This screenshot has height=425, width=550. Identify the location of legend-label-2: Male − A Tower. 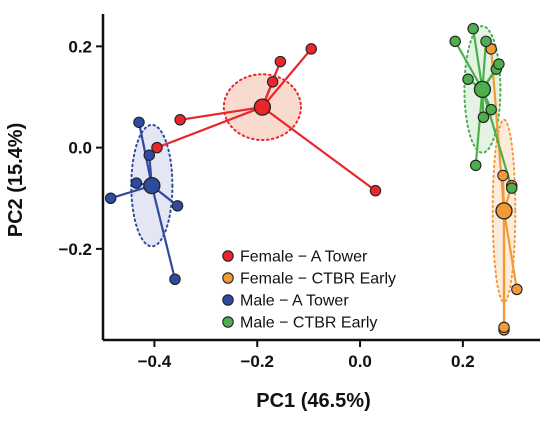
(294, 301).